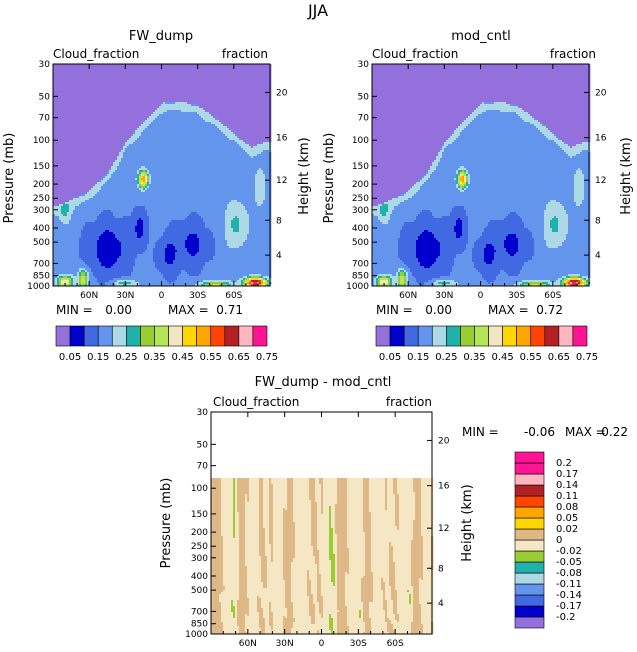 This screenshot has height=652, width=637. I want to click on y-tick-label: 700, so click(199, 612).